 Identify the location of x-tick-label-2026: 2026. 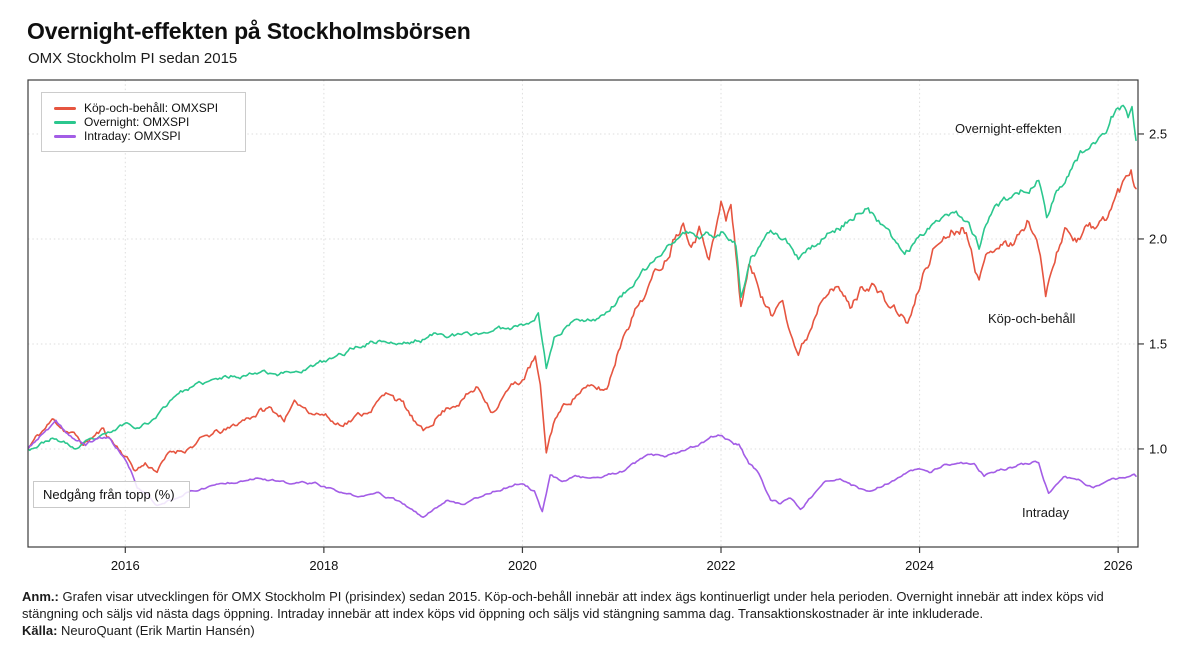
(1118, 565).